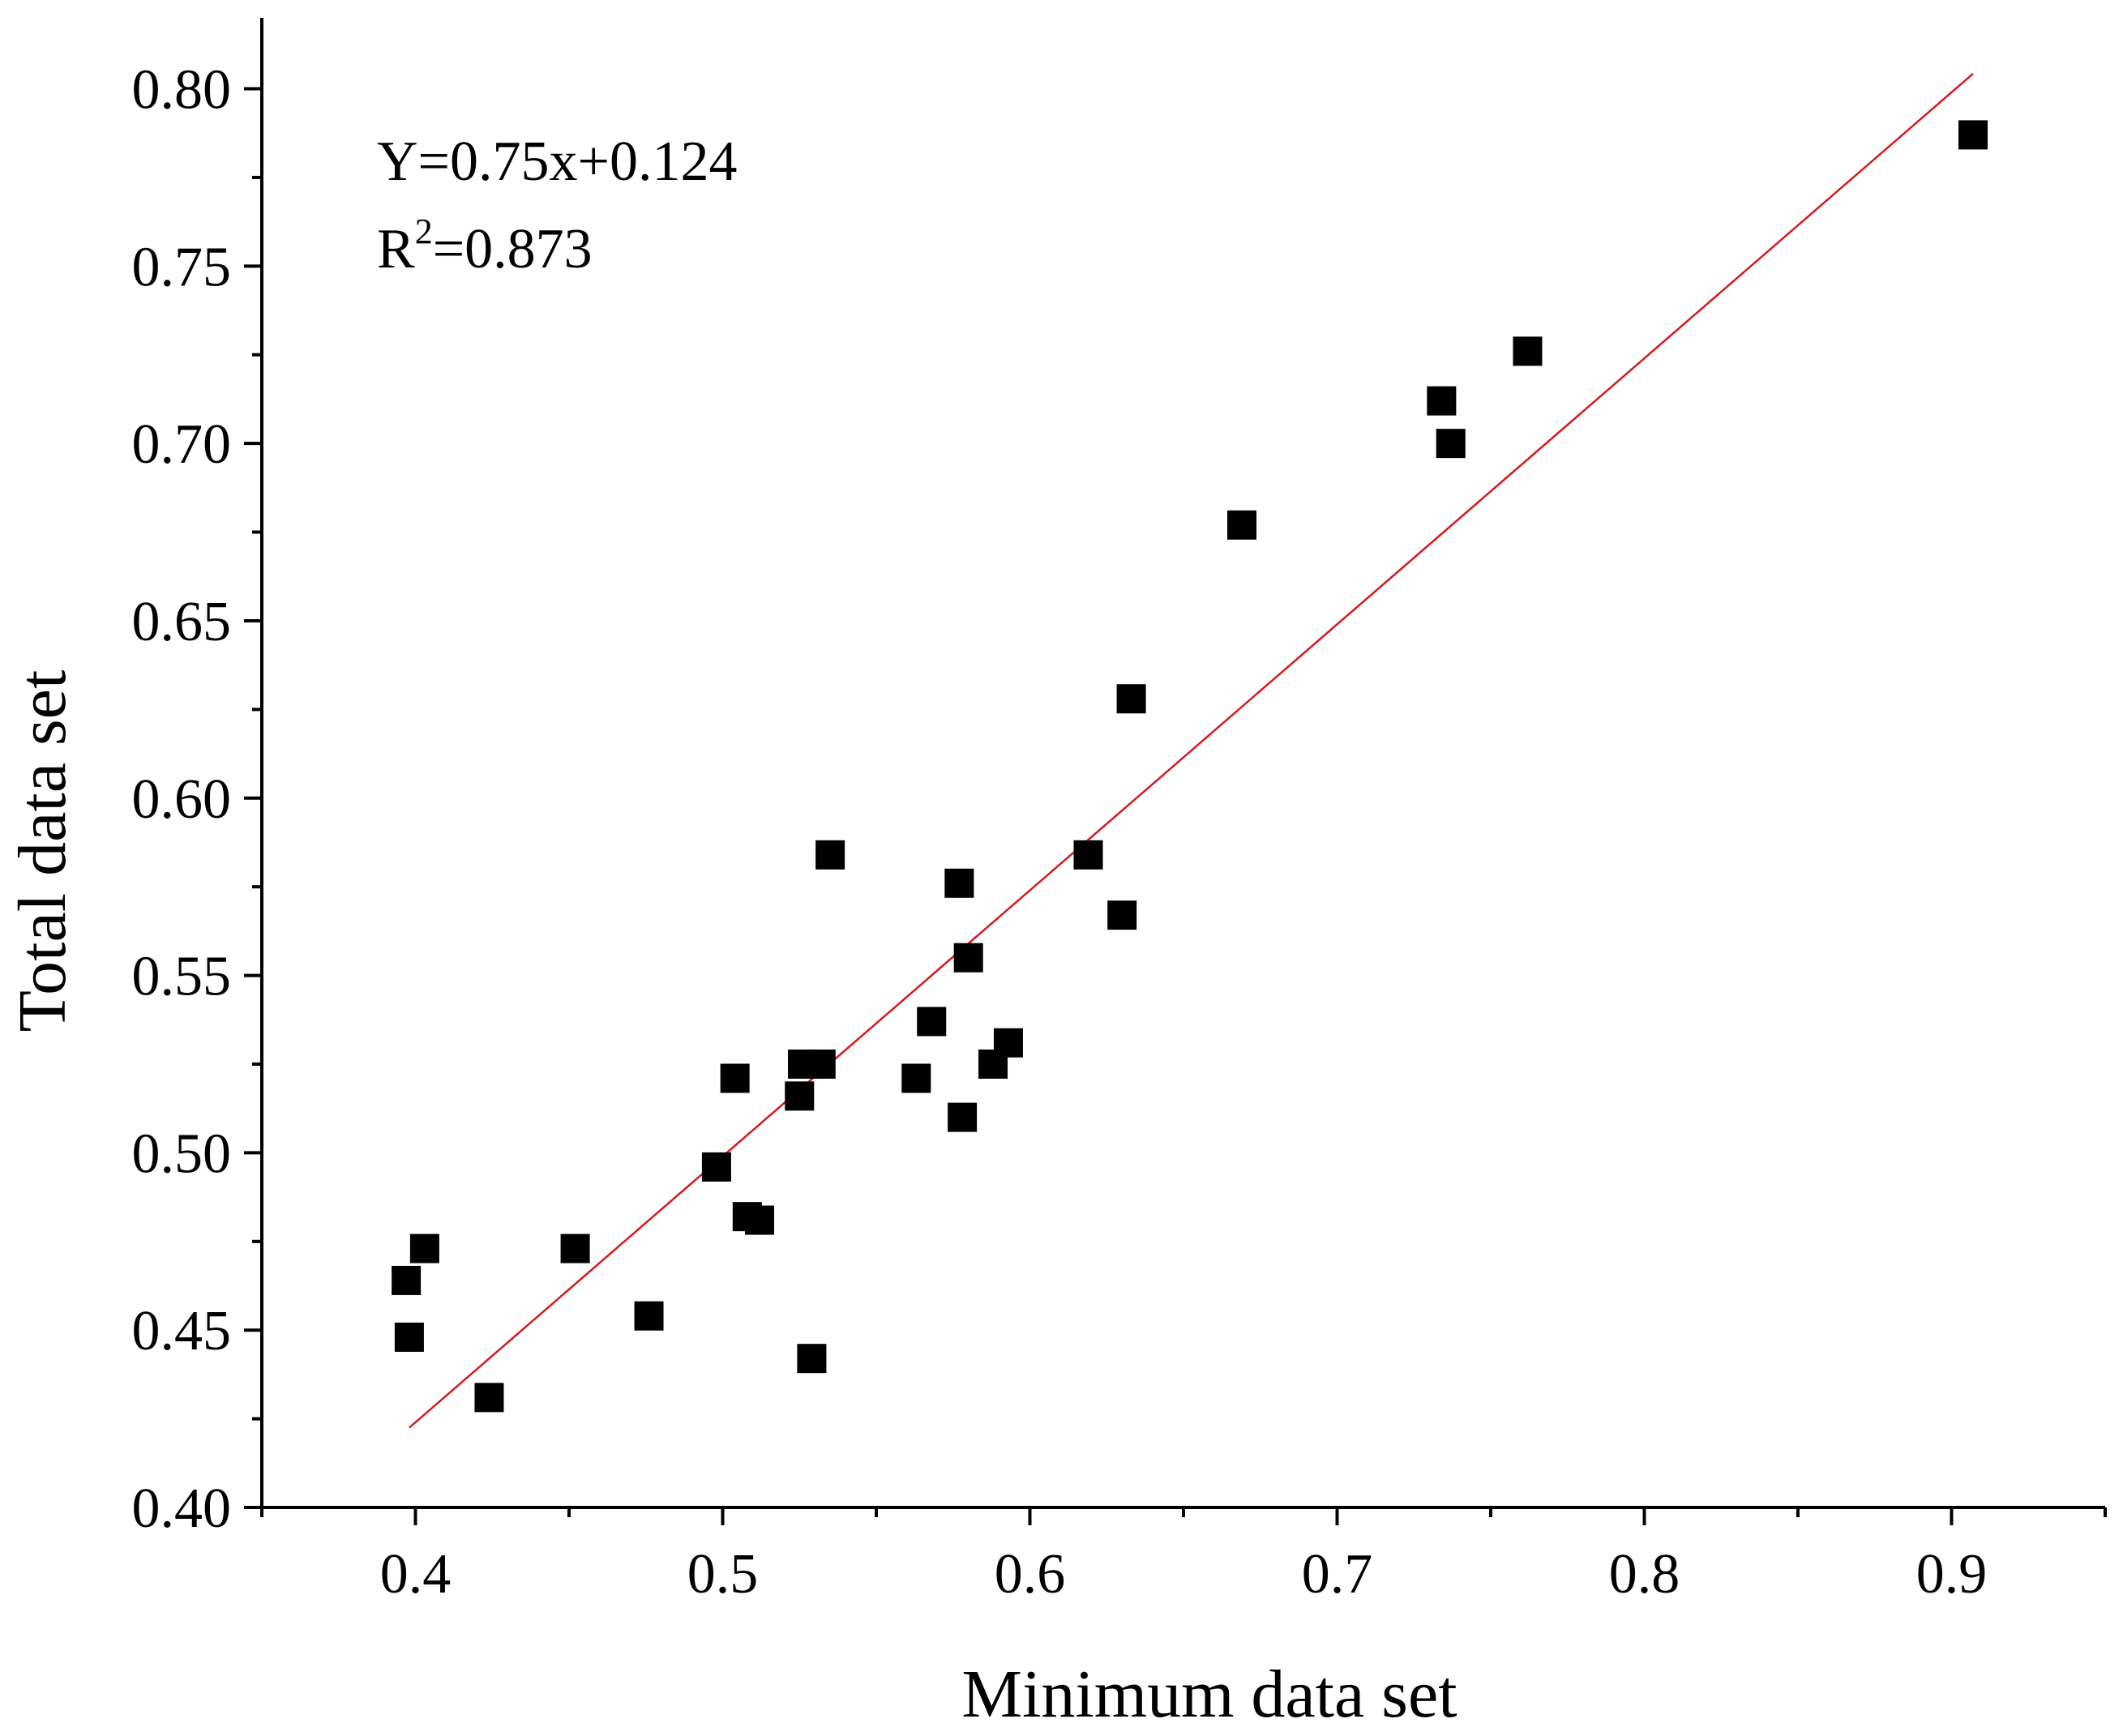  What do you see at coordinates (513, 249) in the screenshot?
I see `r-squared-value: =0.873` at bounding box center [513, 249].